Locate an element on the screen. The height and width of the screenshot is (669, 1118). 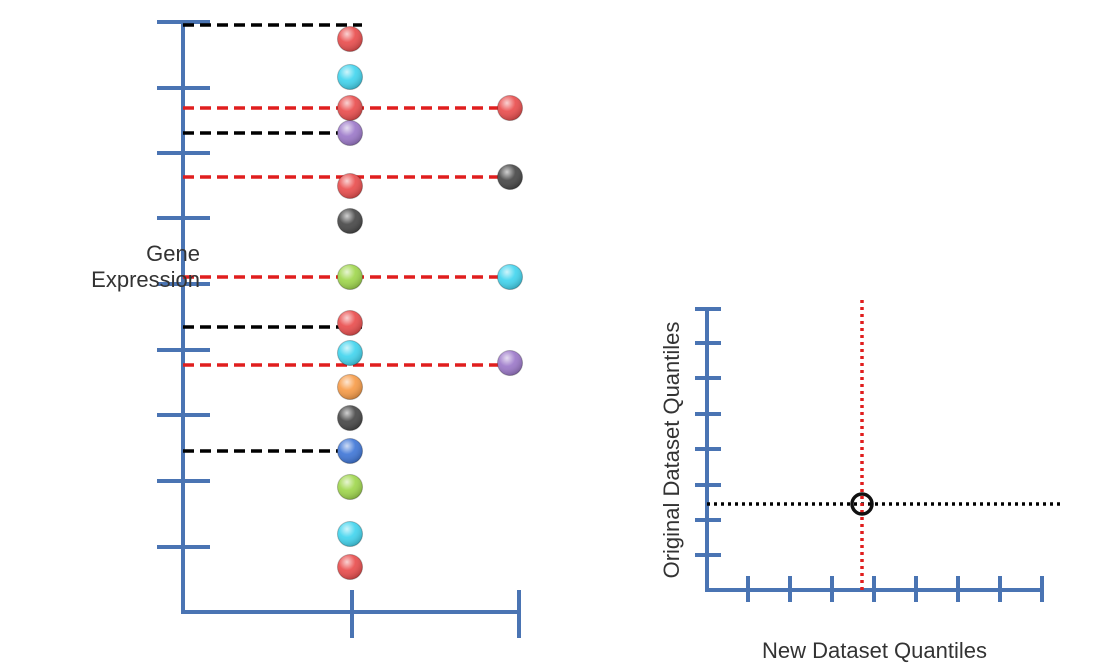
reference-dot-red is located at coordinates (510, 108).